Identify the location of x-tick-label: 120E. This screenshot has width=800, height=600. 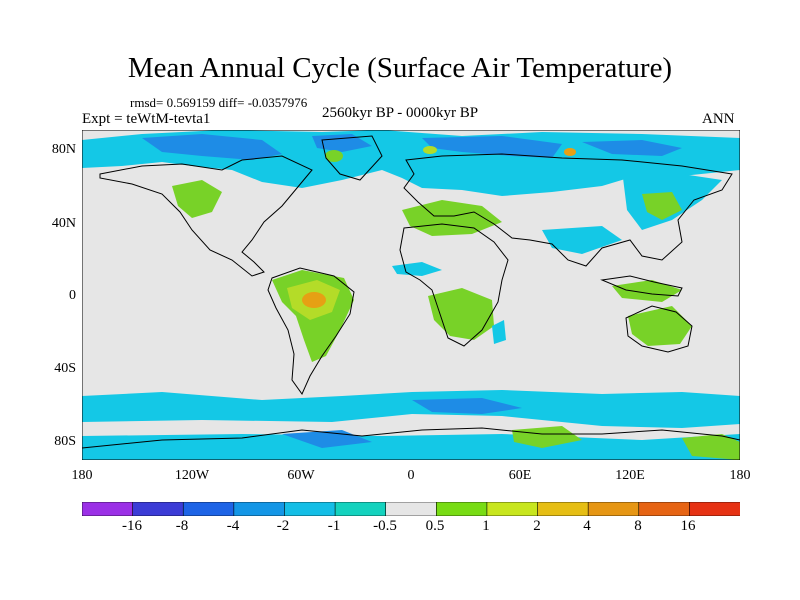
(630, 475).